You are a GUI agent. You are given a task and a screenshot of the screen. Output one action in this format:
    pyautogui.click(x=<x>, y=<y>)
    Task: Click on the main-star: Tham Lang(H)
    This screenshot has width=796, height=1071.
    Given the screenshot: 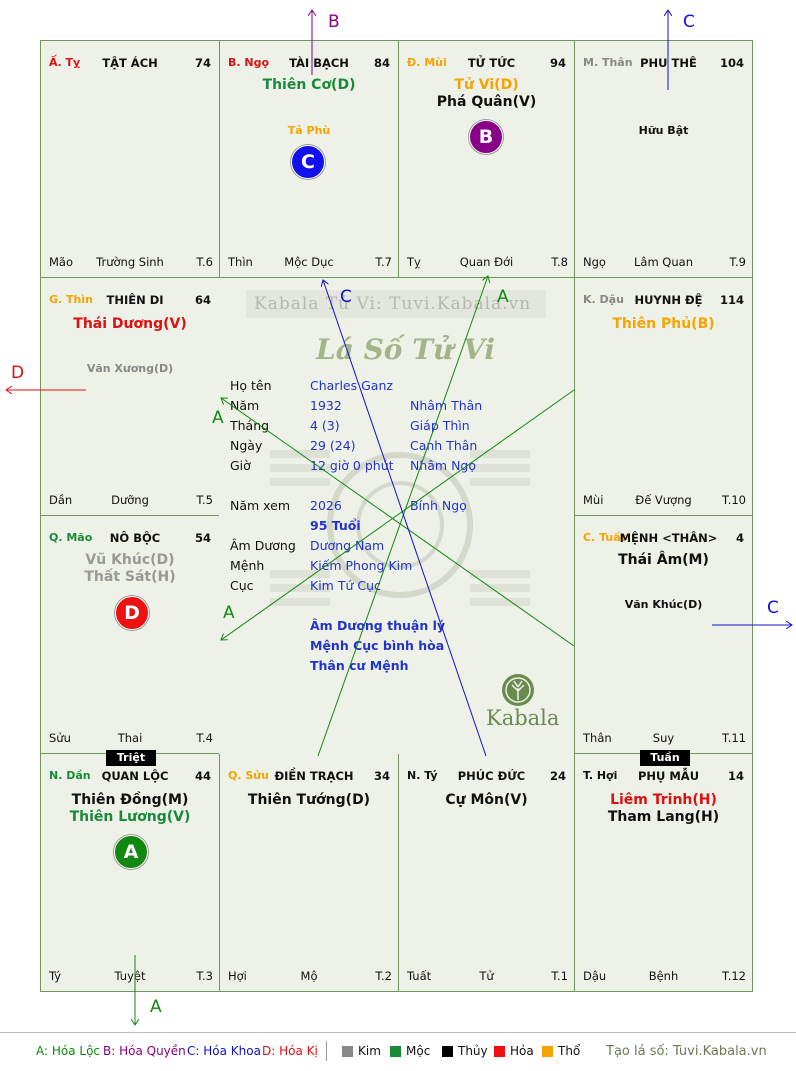 What is the action you would take?
    pyautogui.click(x=663, y=817)
    